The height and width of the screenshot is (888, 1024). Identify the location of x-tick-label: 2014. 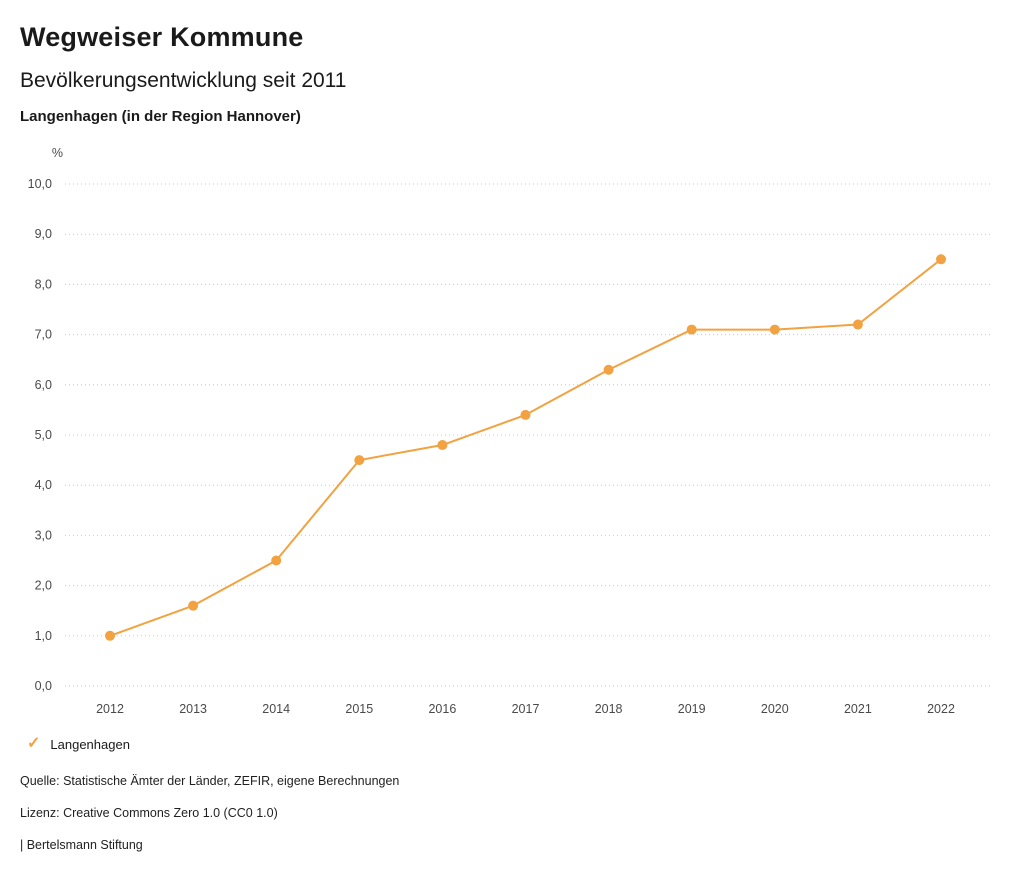
(276, 709).